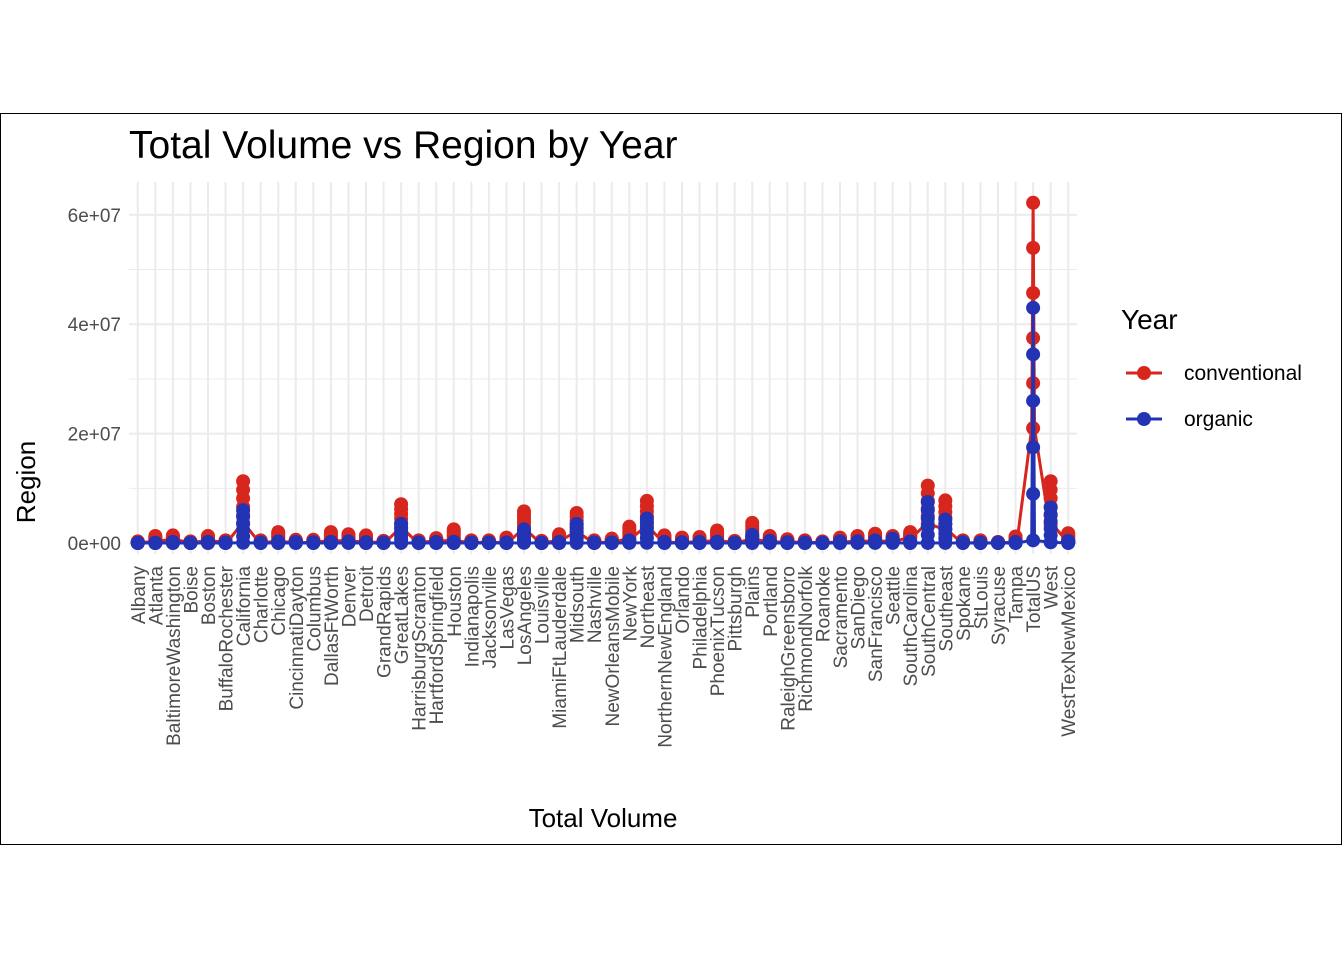 The width and height of the screenshot is (1344, 960). What do you see at coordinates (753, 592) in the screenshot?
I see `x-tick-label: Plains` at bounding box center [753, 592].